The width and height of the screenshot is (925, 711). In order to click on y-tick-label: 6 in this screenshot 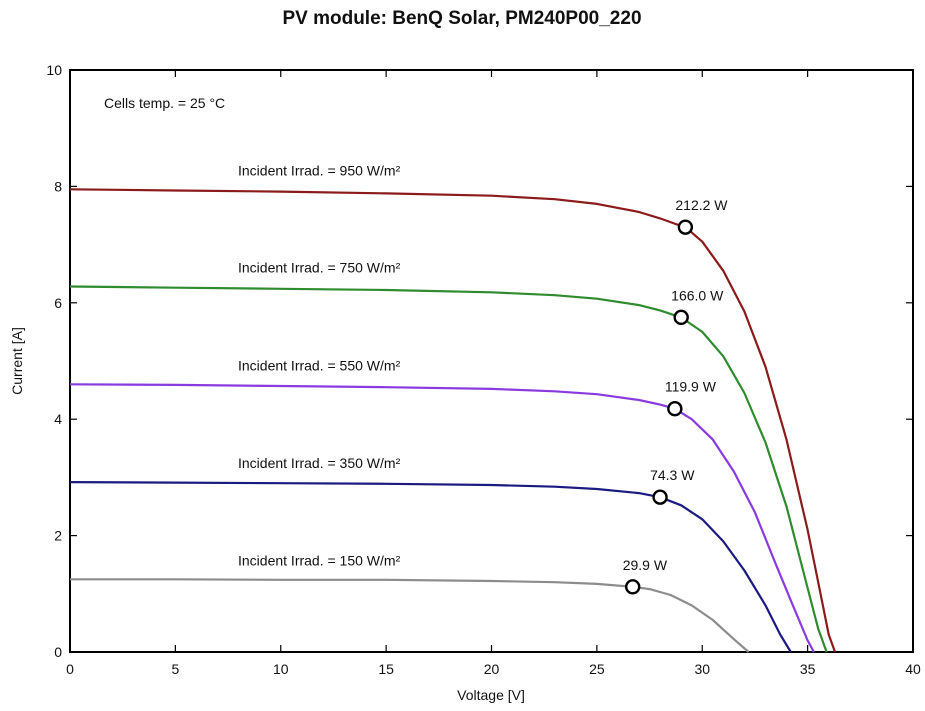, I will do `click(58, 303)`.